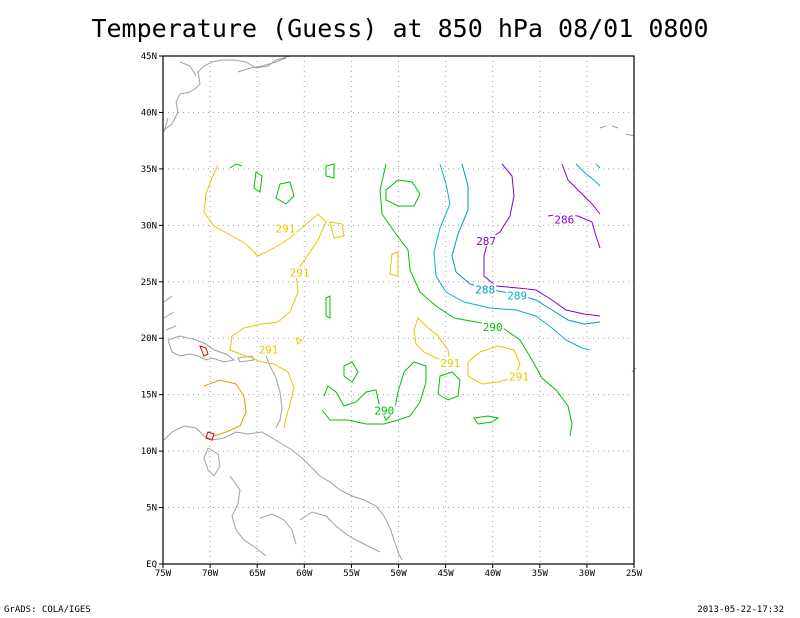 The width and height of the screenshot is (800, 618). Describe the element at coordinates (330, 171) in the screenshot. I see `contour-290-d` at that location.